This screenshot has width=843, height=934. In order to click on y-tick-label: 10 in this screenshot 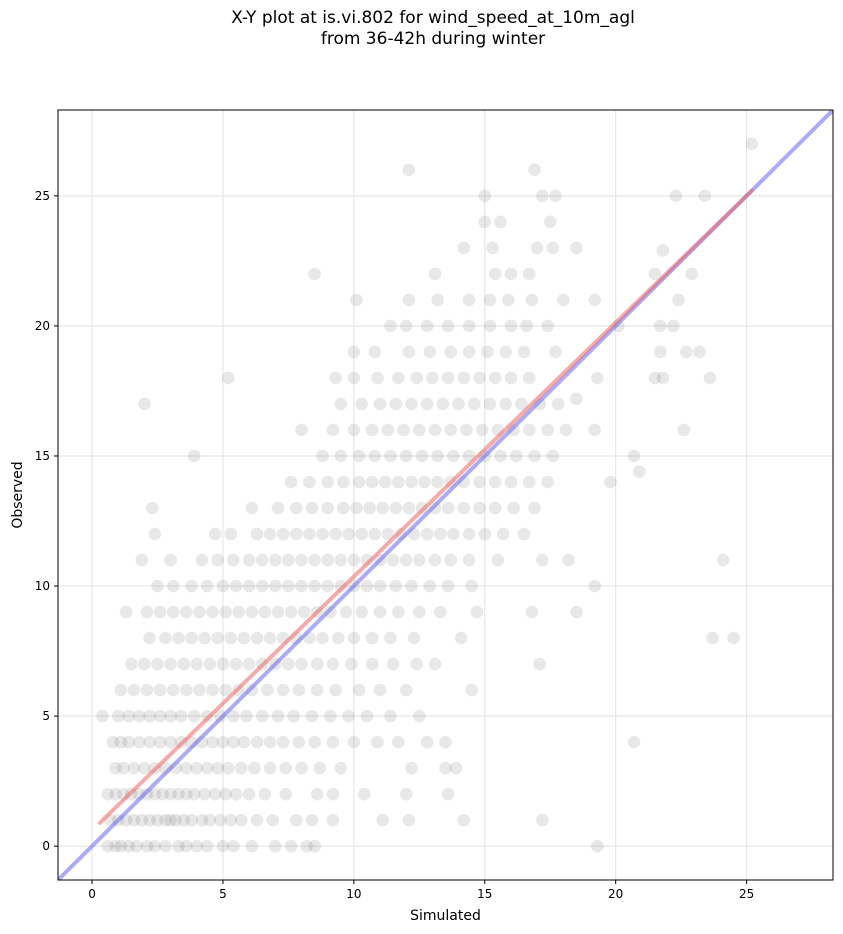, I will do `click(42, 586)`.